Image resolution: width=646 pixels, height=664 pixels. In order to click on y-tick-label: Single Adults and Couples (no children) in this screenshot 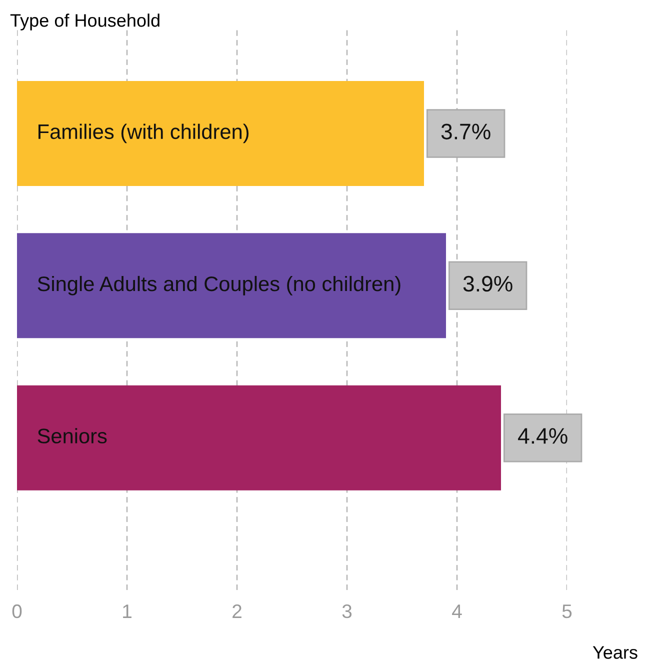, I will do `click(219, 286)`.